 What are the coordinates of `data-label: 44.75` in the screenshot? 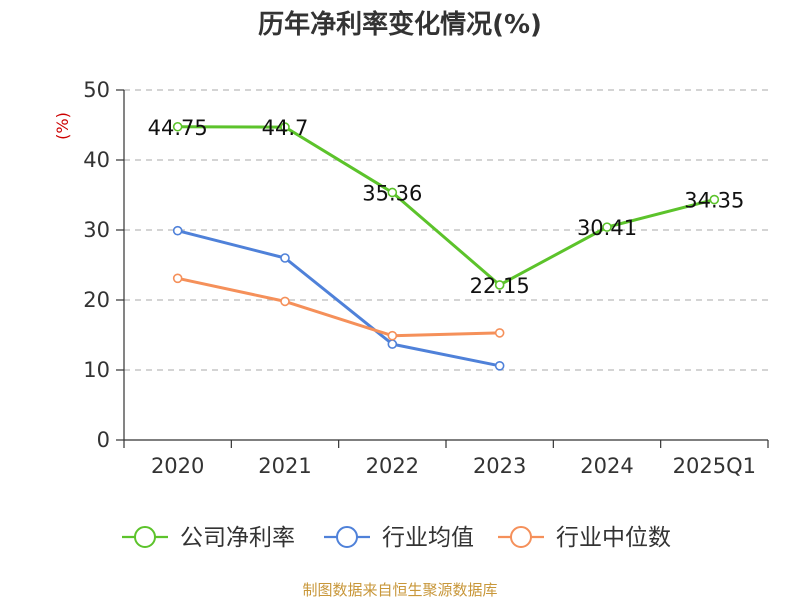 It's located at (178, 128).